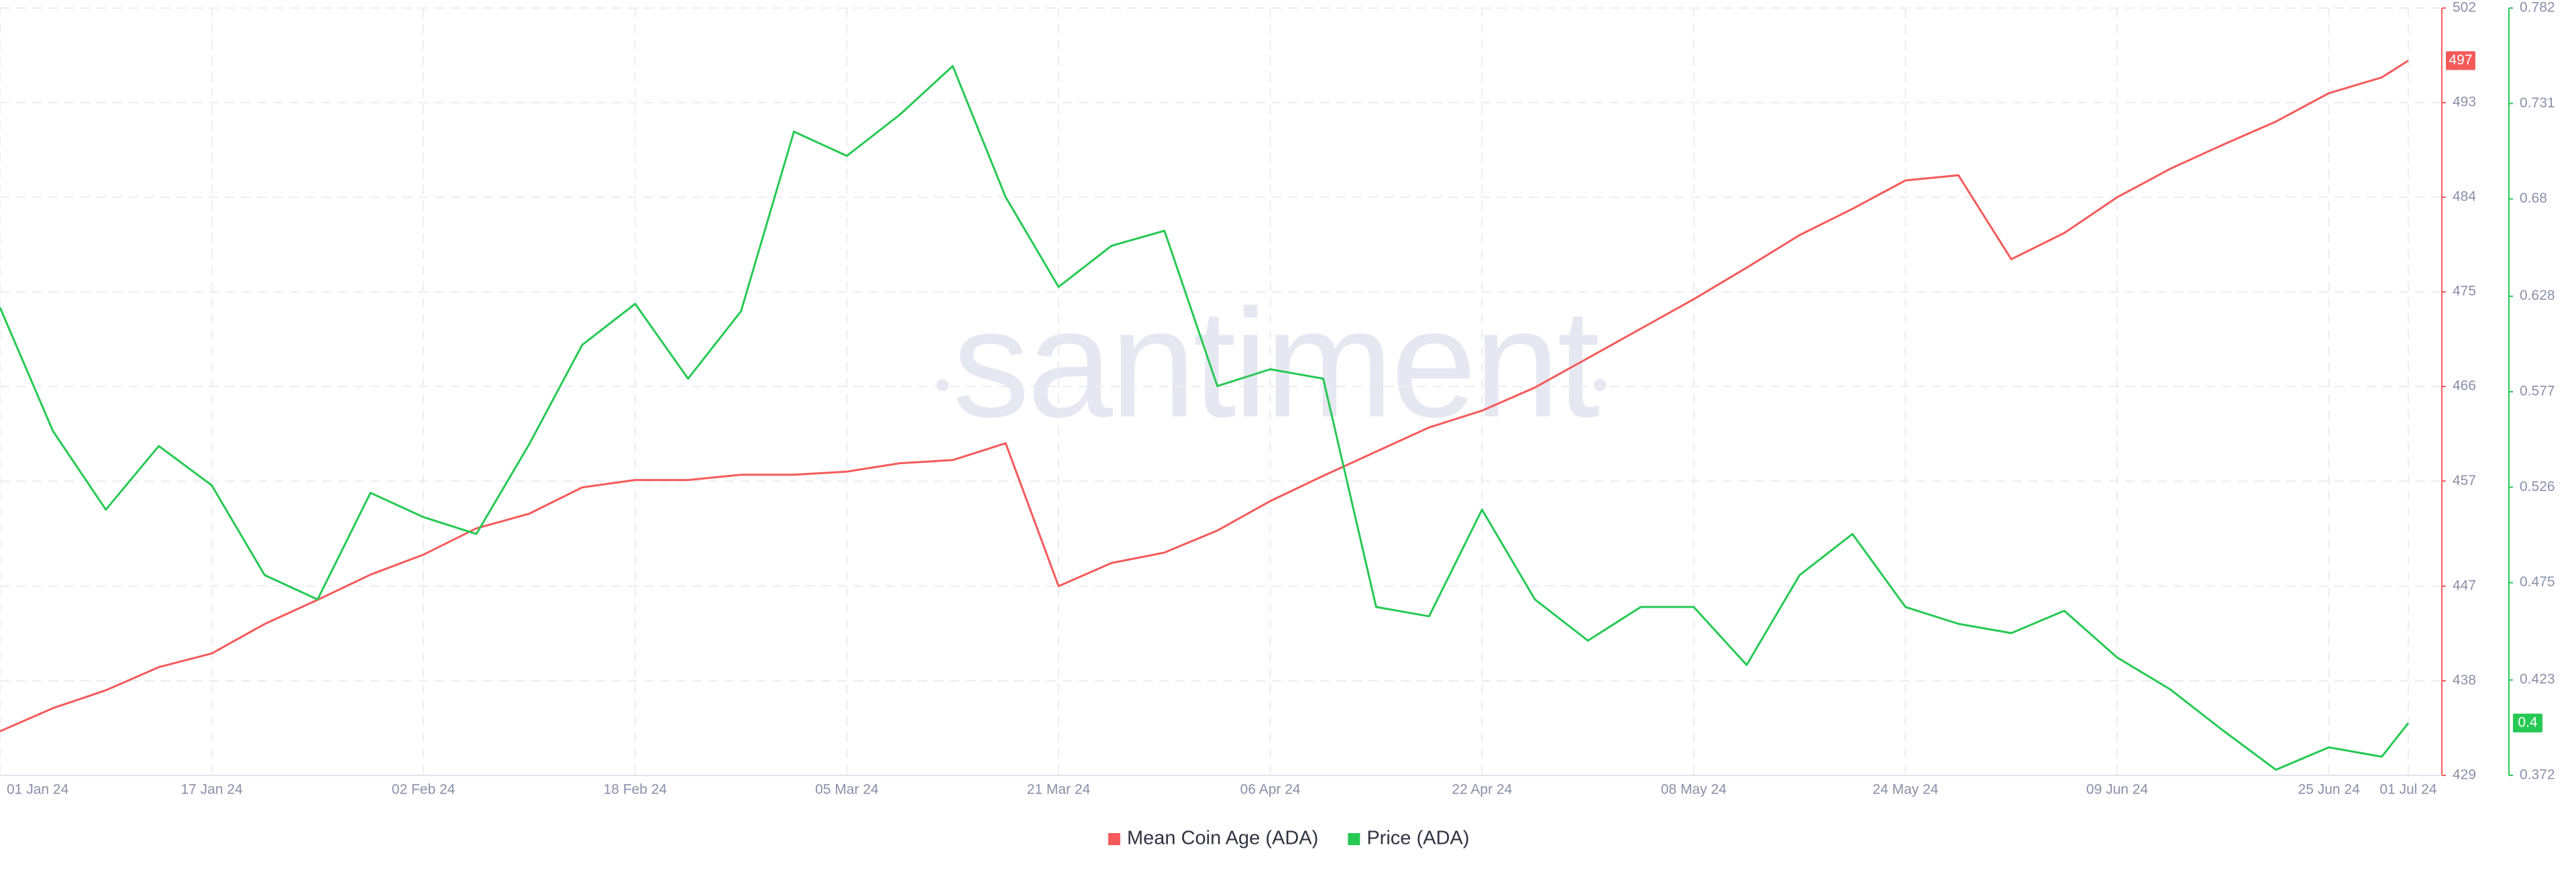 This screenshot has height=872, width=2576. I want to click on y-tick-label: 447, so click(2464, 585).